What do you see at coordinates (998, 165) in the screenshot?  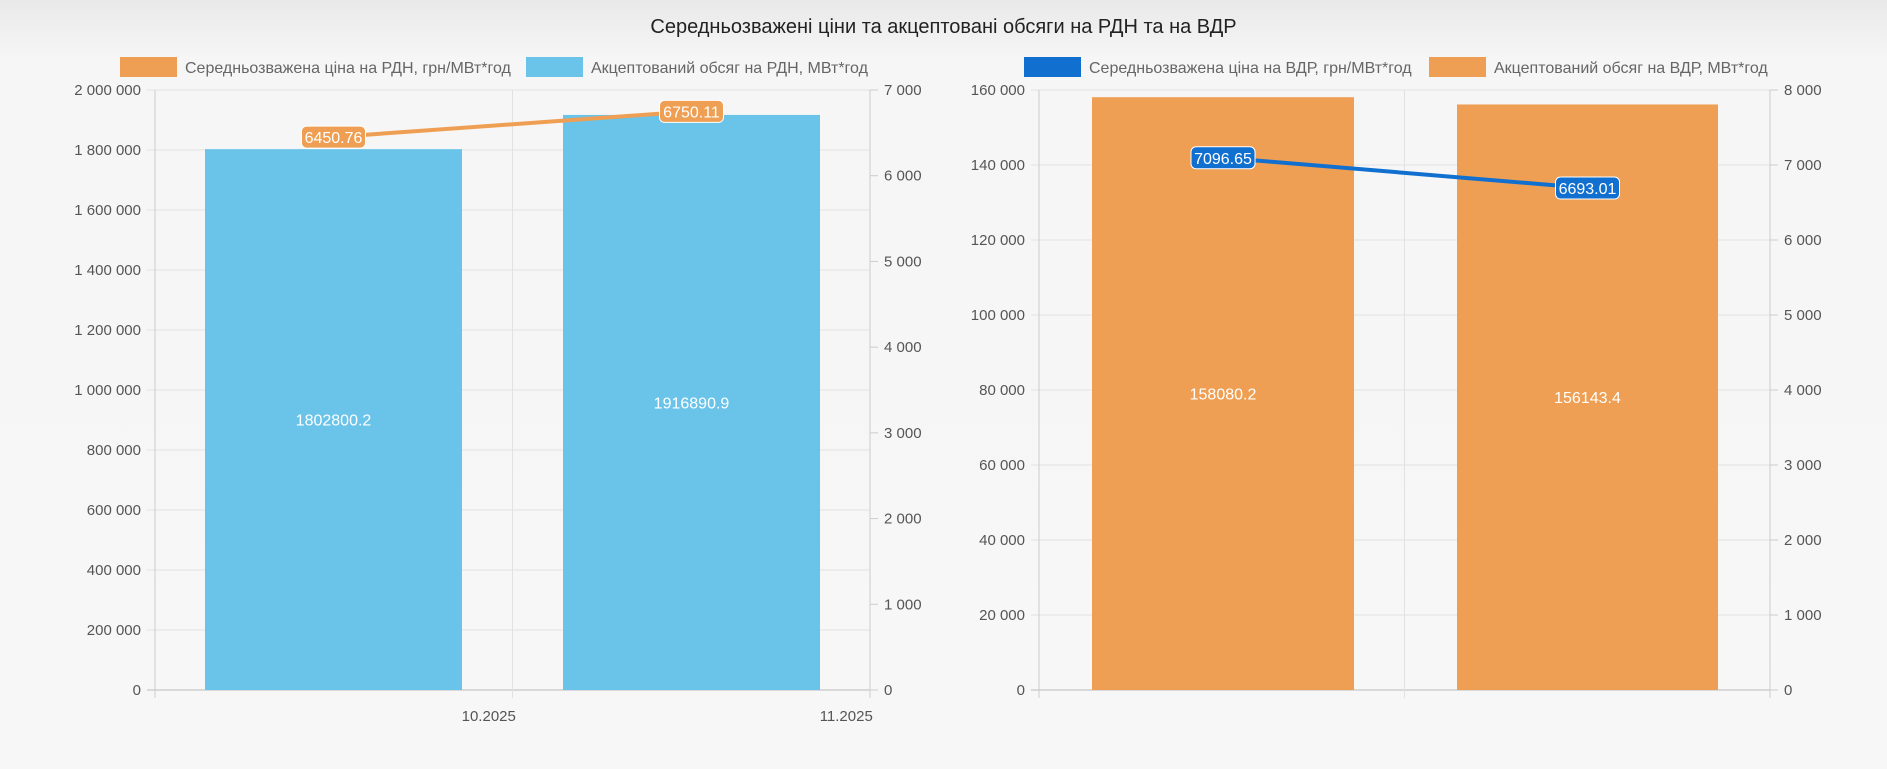 I see `y-left-tick-label: 140 000` at bounding box center [998, 165].